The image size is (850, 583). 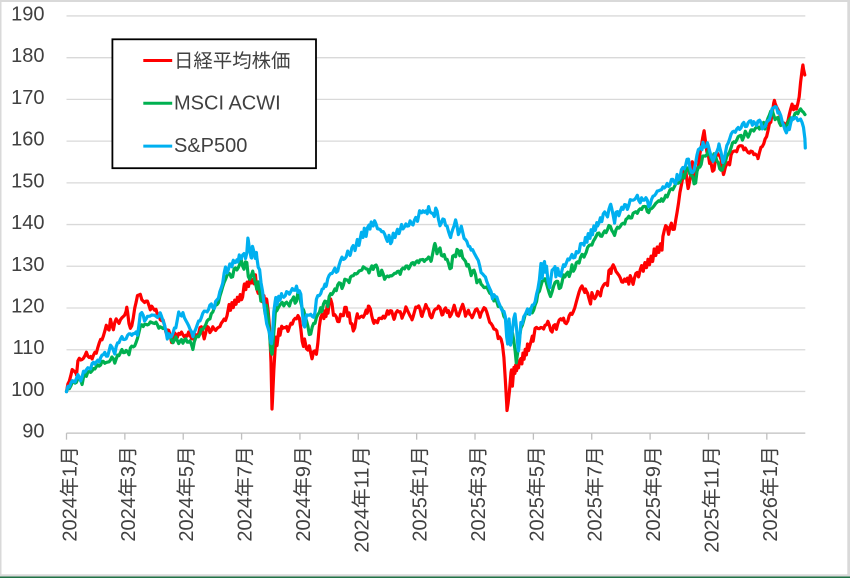 I want to click on svg-text: 170, so click(x=27, y=98).